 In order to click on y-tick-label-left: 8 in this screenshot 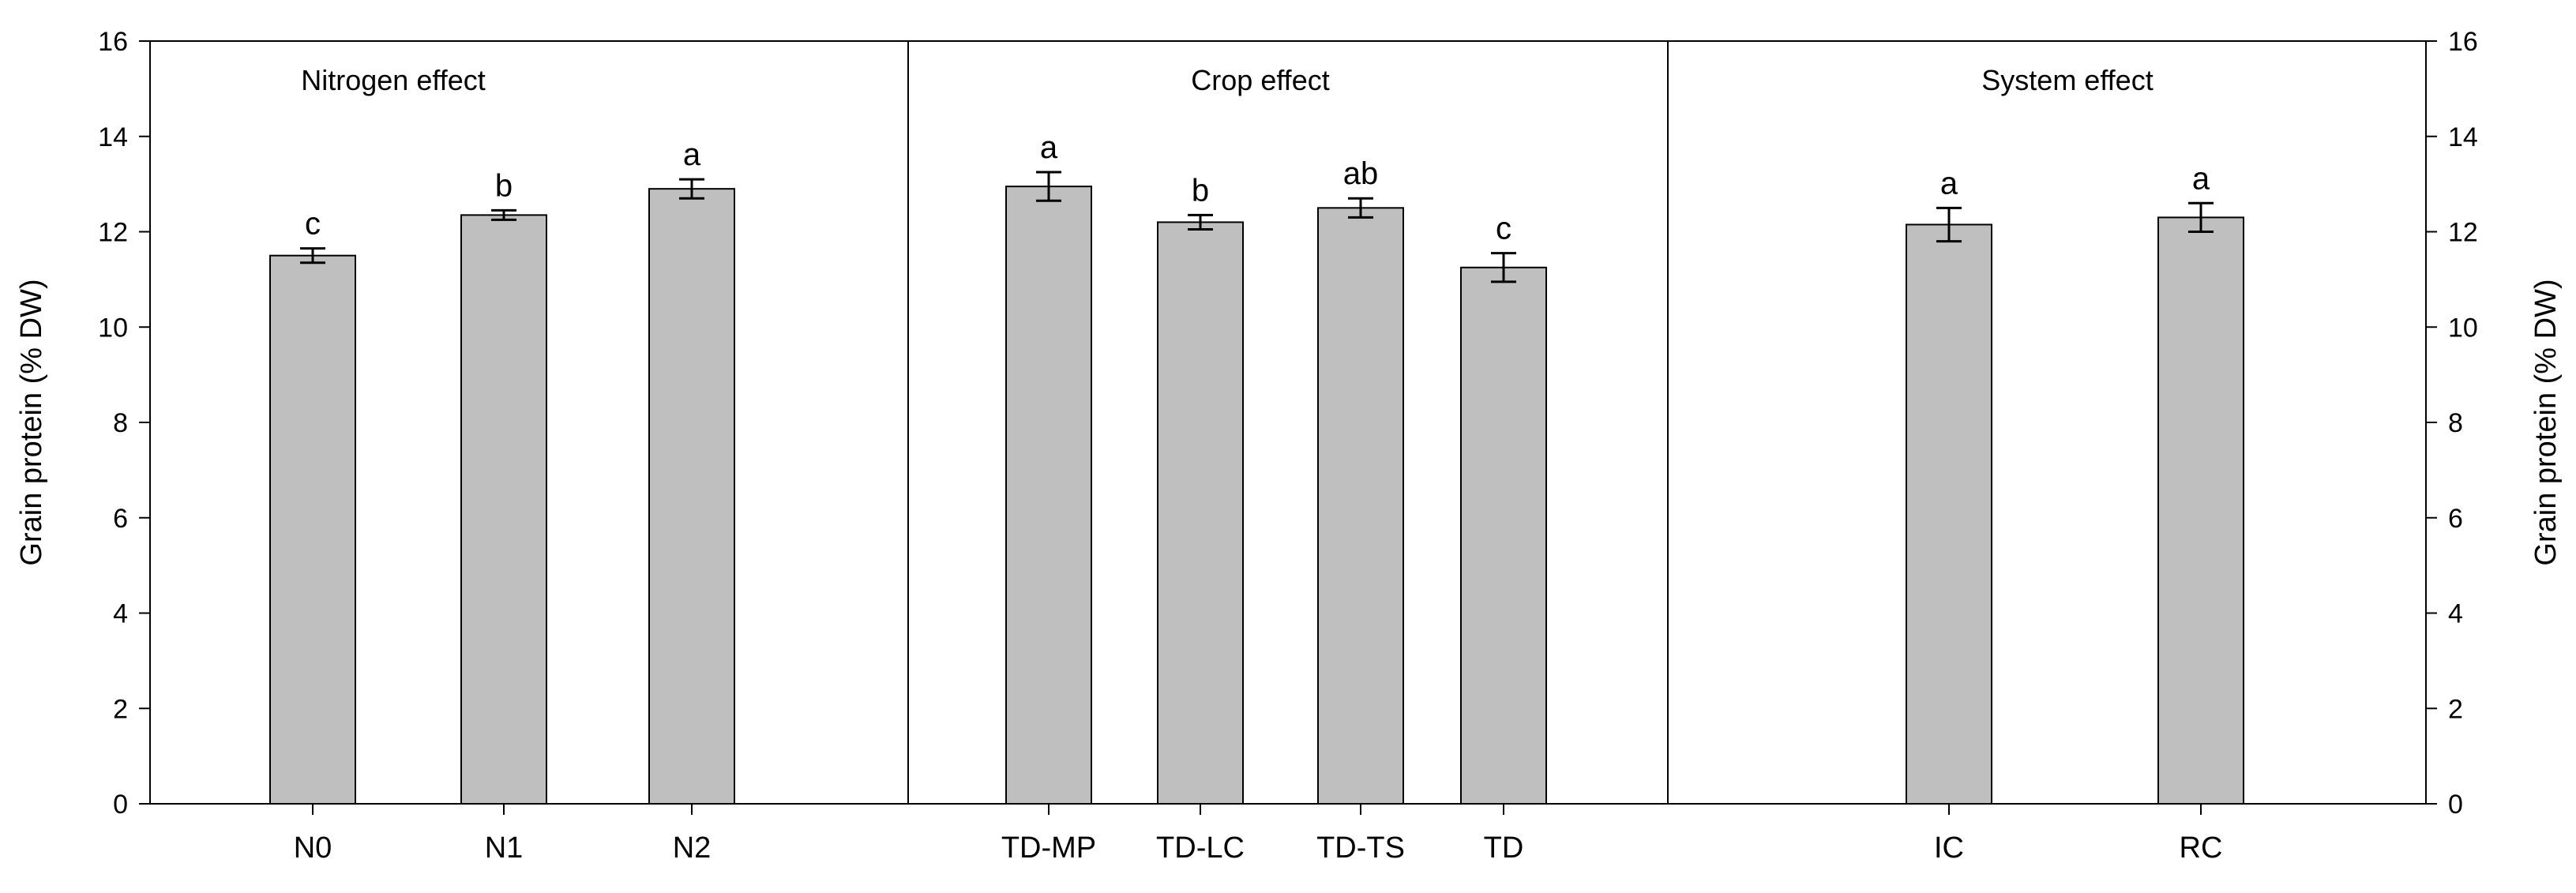, I will do `click(120, 423)`.